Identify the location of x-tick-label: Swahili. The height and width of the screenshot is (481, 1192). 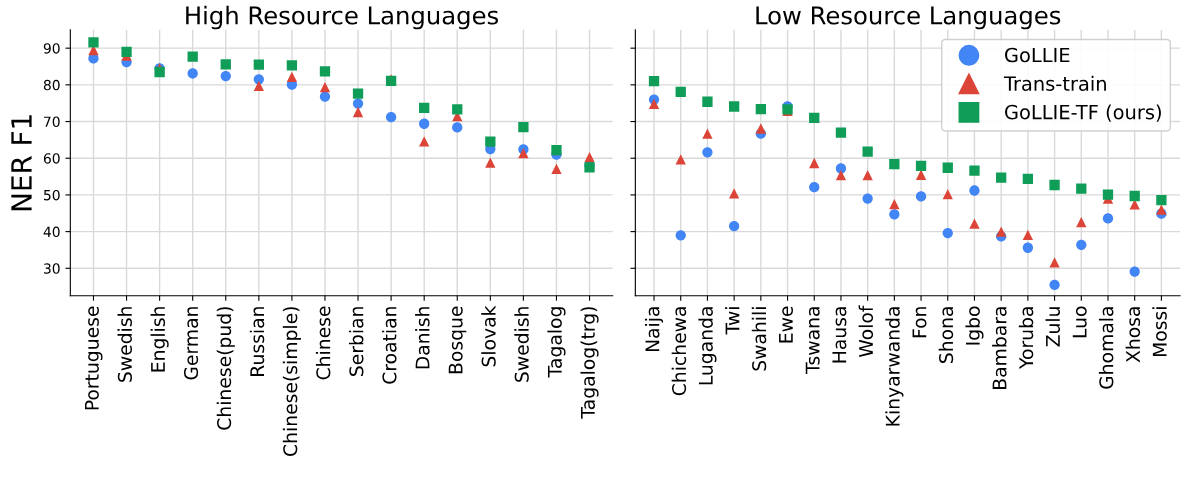
(759, 339).